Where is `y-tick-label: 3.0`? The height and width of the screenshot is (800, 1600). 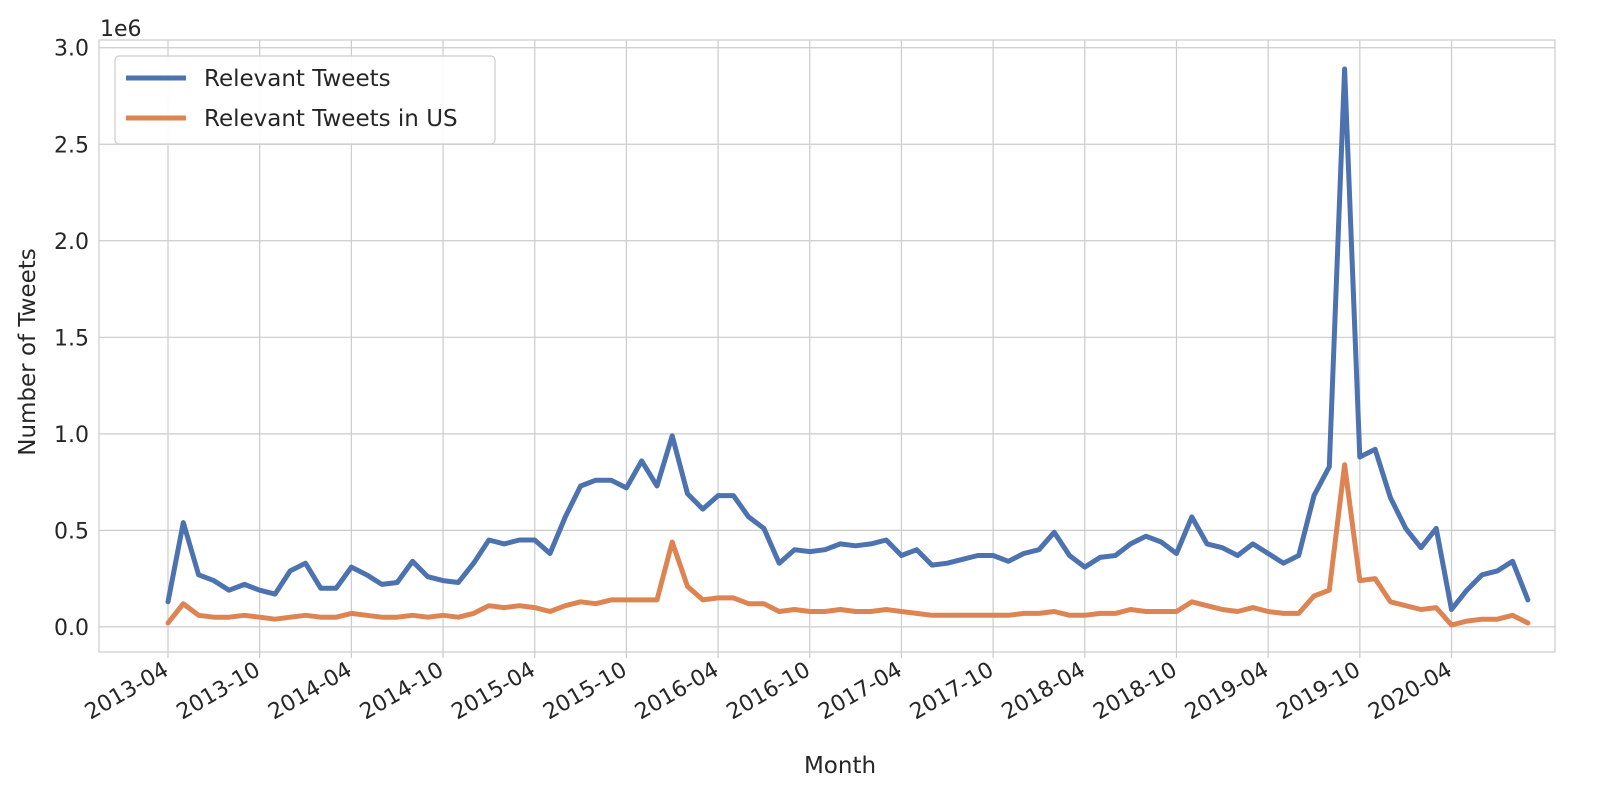
y-tick-label: 3.0 is located at coordinates (71, 49).